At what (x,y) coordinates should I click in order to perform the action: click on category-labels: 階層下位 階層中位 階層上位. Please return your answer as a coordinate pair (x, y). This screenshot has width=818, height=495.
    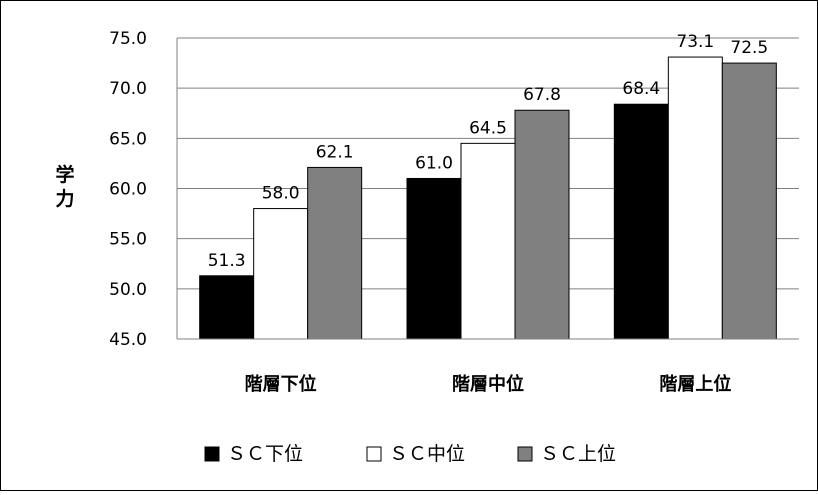
    Looking at the image, I should click on (488, 384).